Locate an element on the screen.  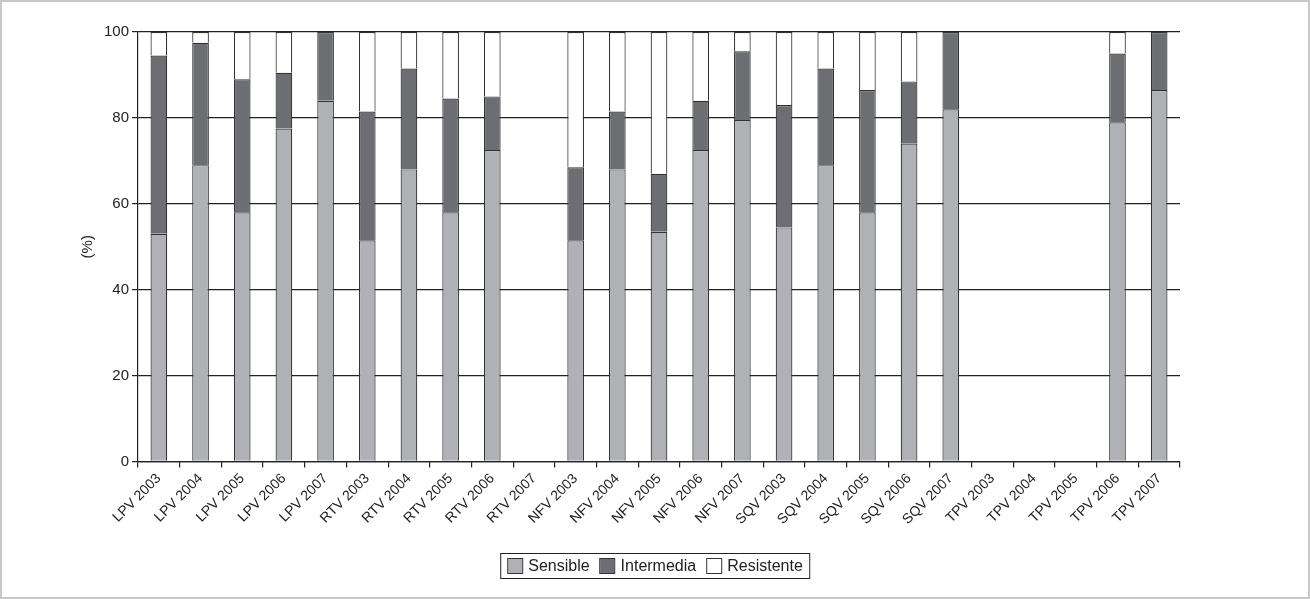
y-tick-label: 60 is located at coordinates (121, 202).